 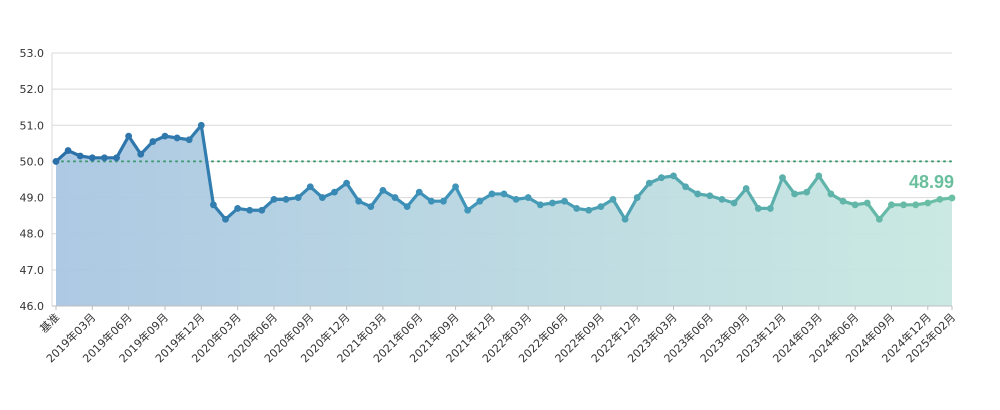 I want to click on y-tick-label: 48.0, so click(x=32, y=234).